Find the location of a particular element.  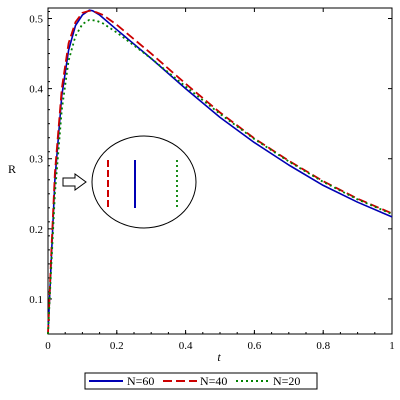

legend-label-n40: N=40 is located at coordinates (213, 381).